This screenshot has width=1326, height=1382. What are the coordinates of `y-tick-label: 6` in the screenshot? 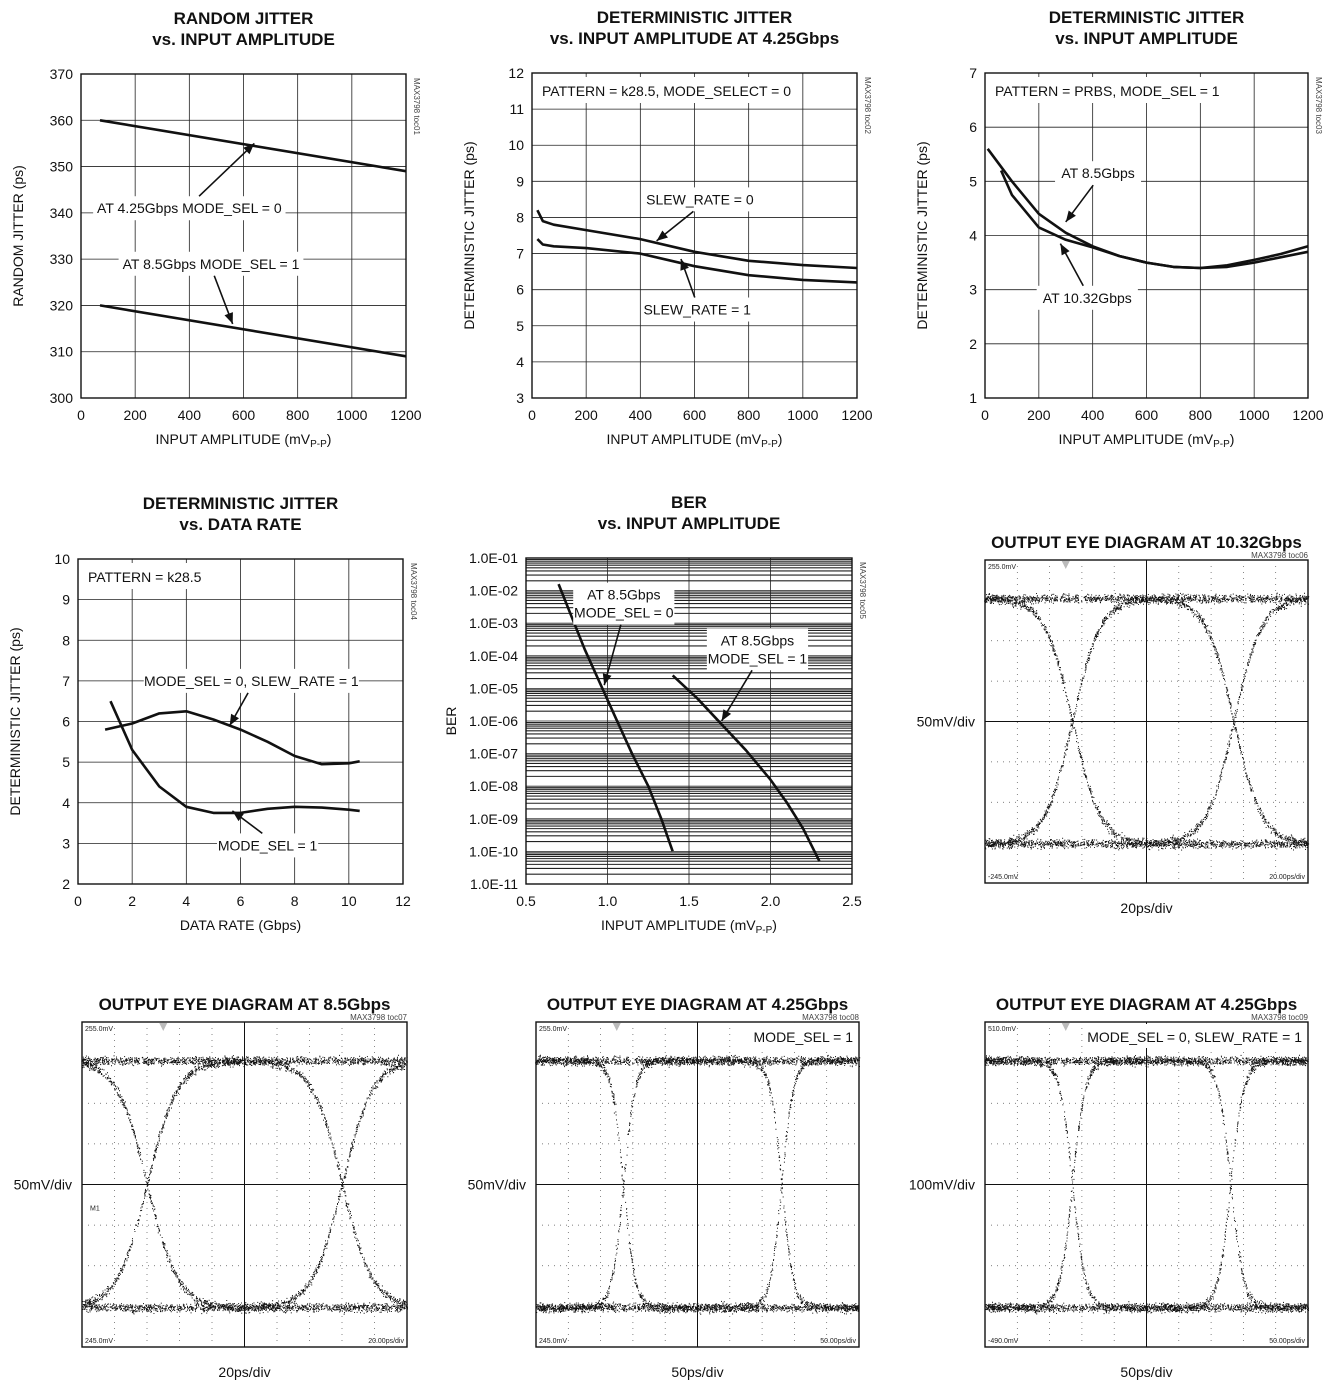 It's located at (66, 722).